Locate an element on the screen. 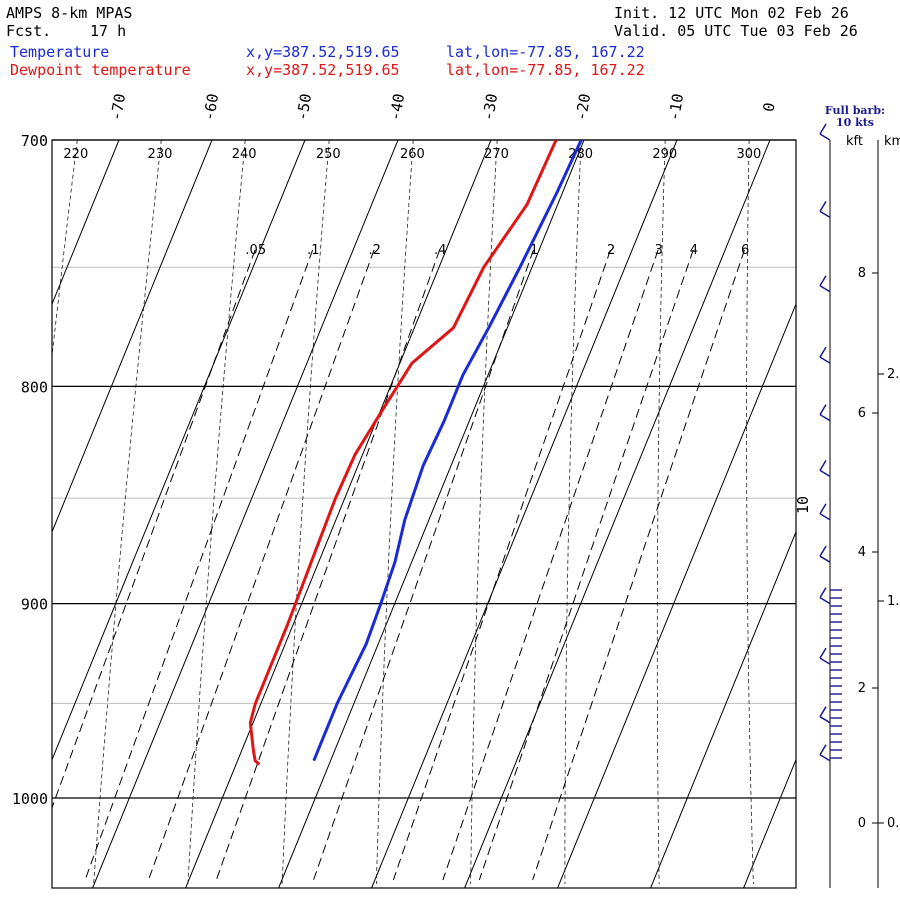 The height and width of the screenshot is (900, 900). mixing-ratio-label: 3 is located at coordinates (659, 250).